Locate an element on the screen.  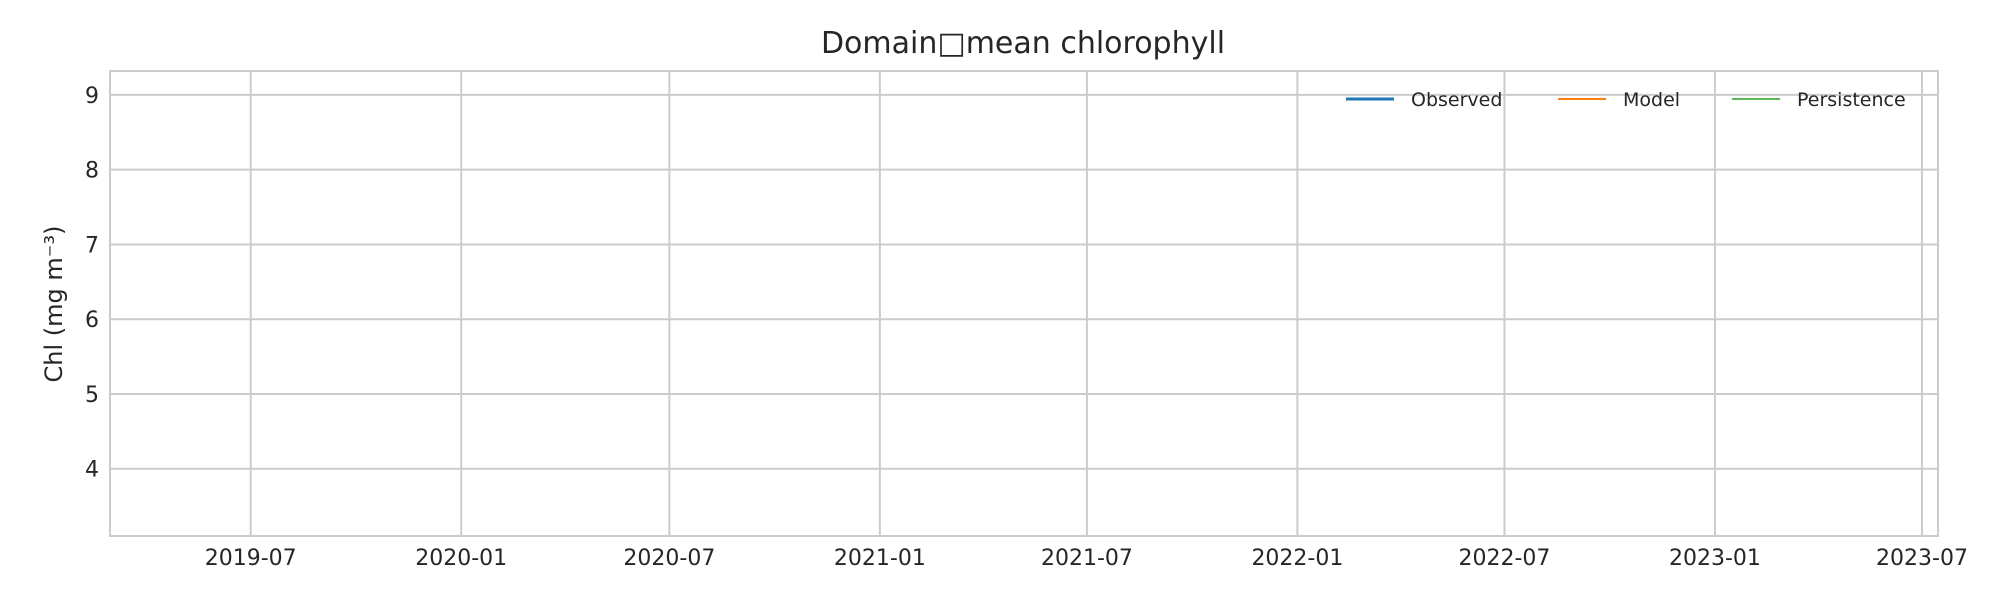
legend-label-model: Model is located at coordinates (1651, 100).